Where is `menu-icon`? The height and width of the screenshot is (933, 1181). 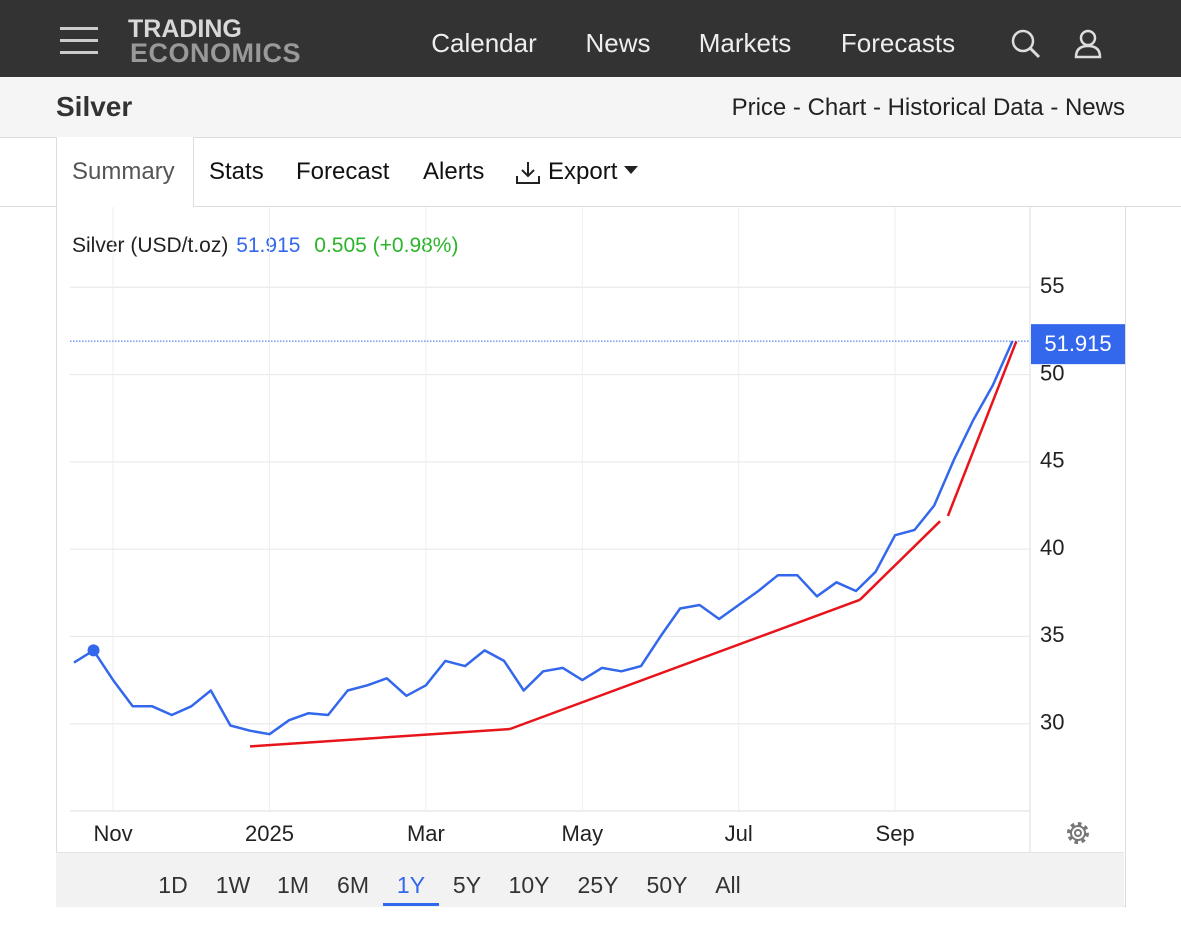
menu-icon is located at coordinates (79, 40).